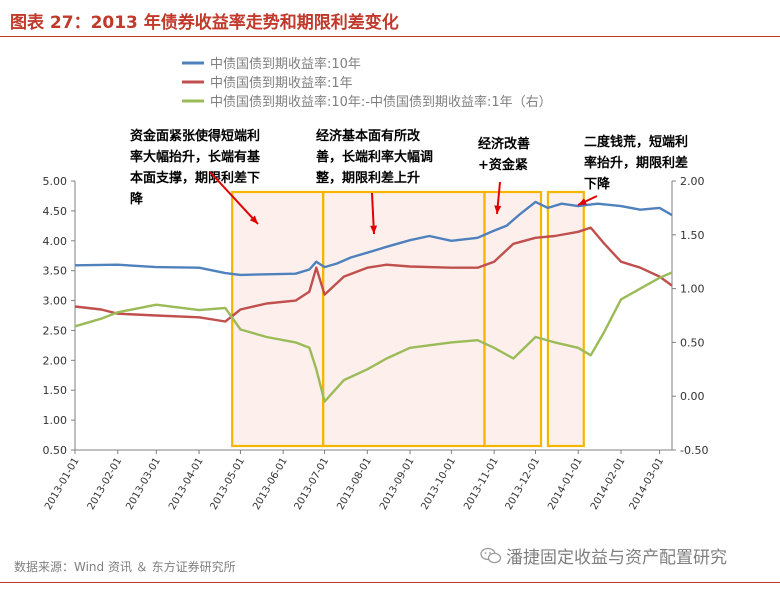 This screenshot has width=780, height=589. What do you see at coordinates (105, 484) in the screenshot?
I see `x-tick-label: 2013-02-01` at bounding box center [105, 484].